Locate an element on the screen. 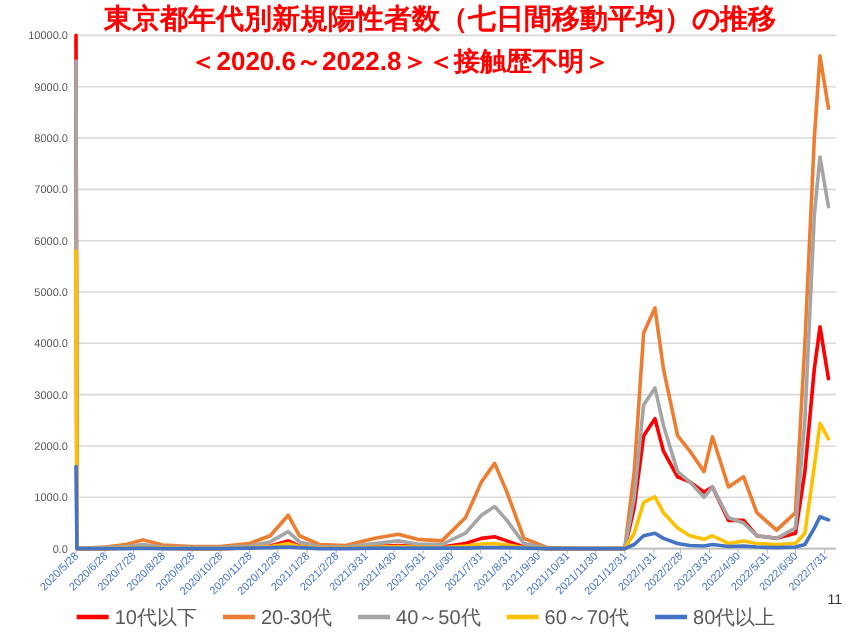  legend-label: 20-30代 is located at coordinates (296, 619).